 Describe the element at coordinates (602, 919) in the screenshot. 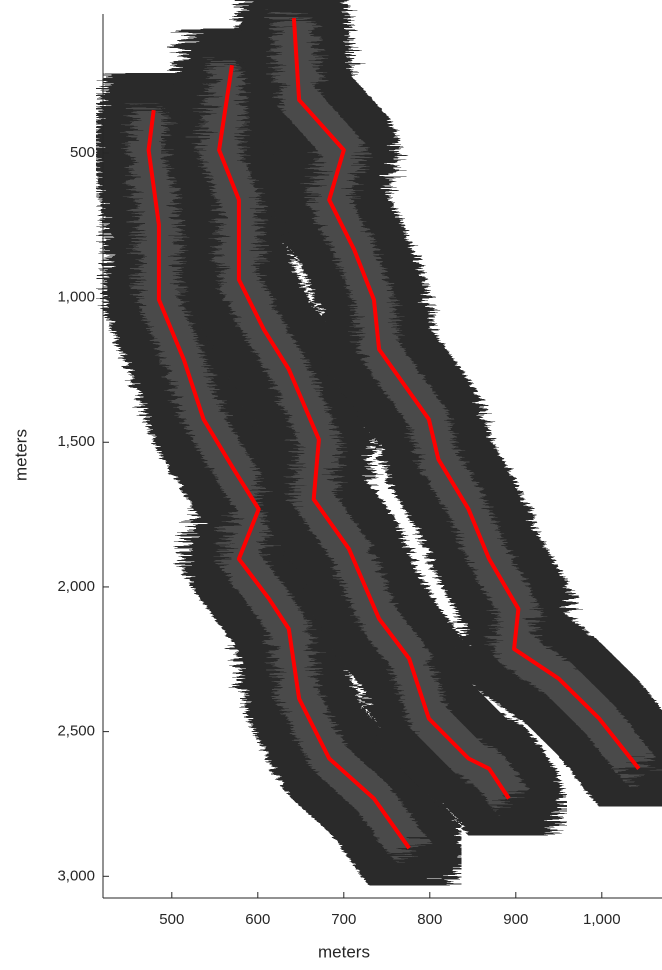

I see `x-tick-label: 1,000` at that location.